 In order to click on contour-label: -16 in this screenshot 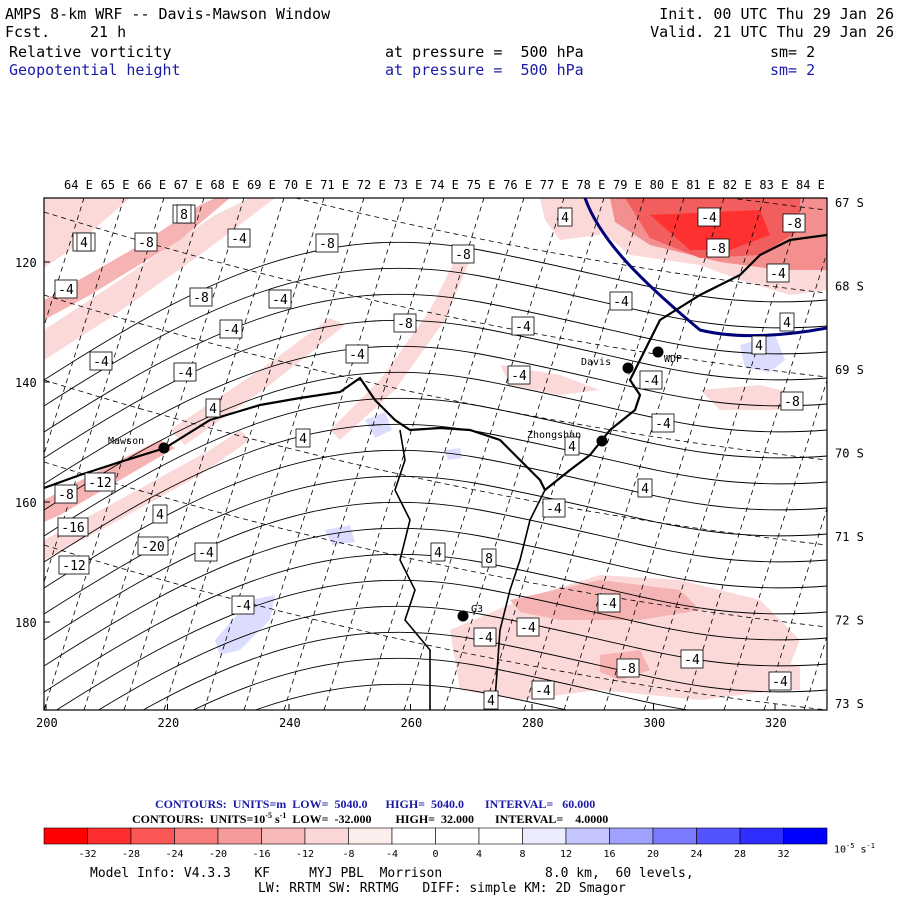, I will do `click(73, 527)`.